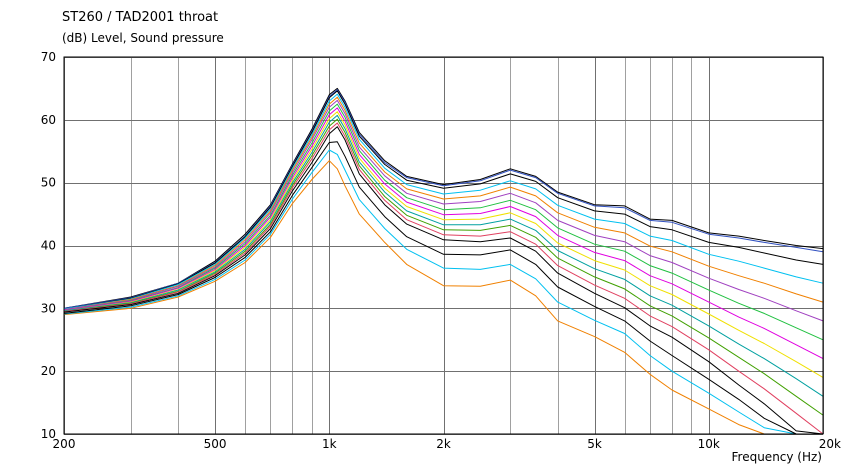 The image size is (844, 469). I want to click on y-tick-label: 70, so click(48, 57).